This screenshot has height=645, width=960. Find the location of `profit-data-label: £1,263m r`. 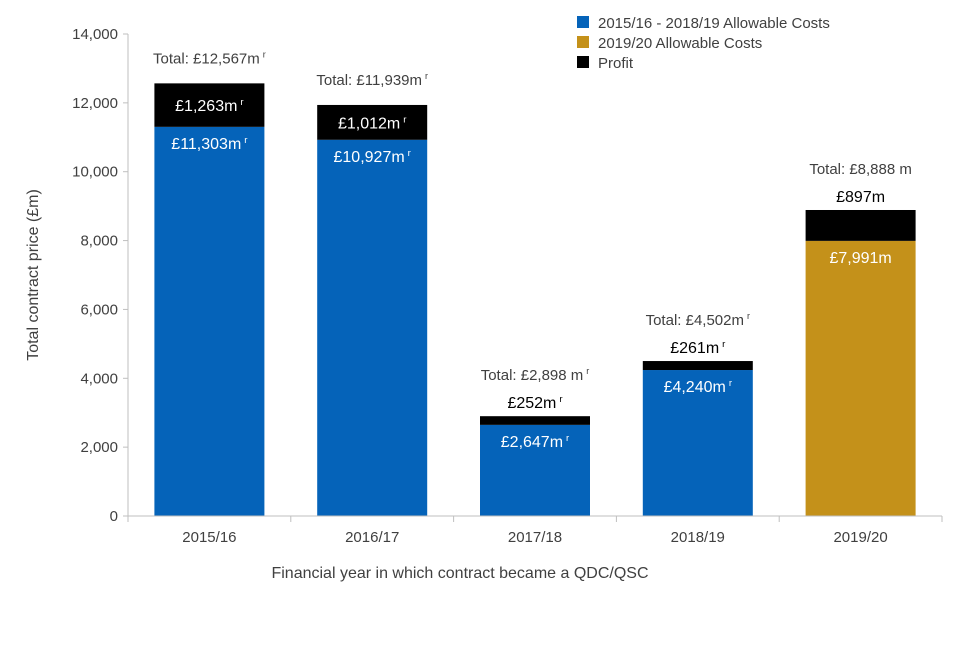

profit-data-label: £1,263m r is located at coordinates (209, 106).